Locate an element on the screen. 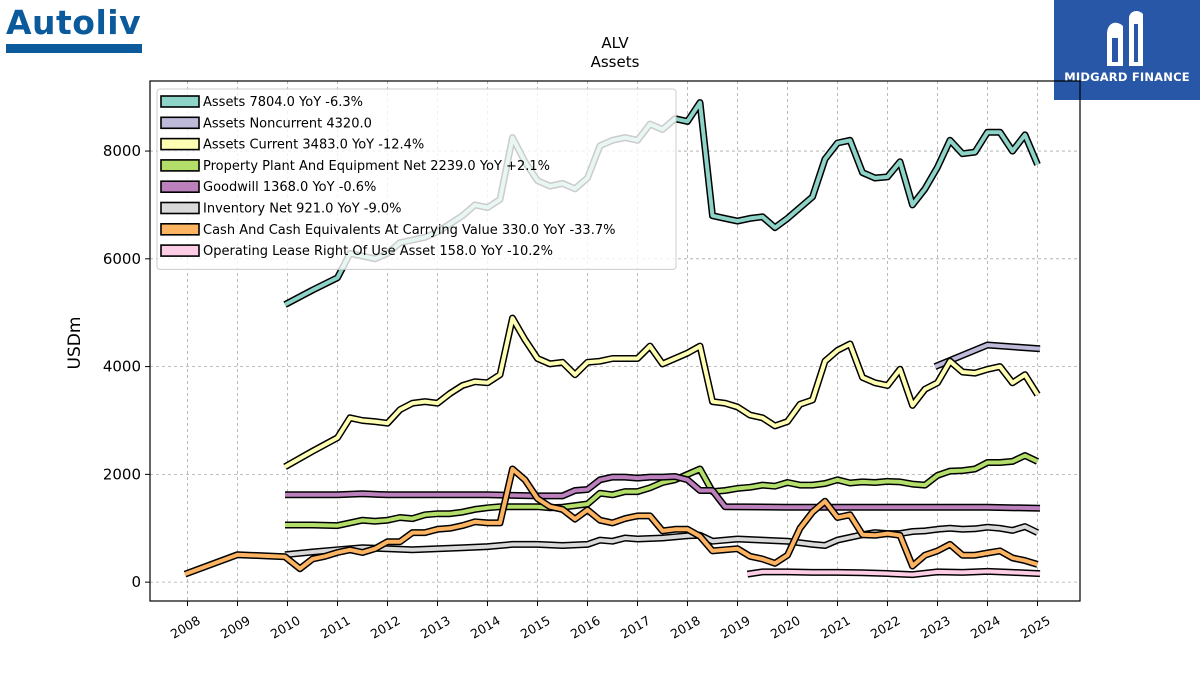  x-tick-label: 2021 is located at coordinates (835, 627).